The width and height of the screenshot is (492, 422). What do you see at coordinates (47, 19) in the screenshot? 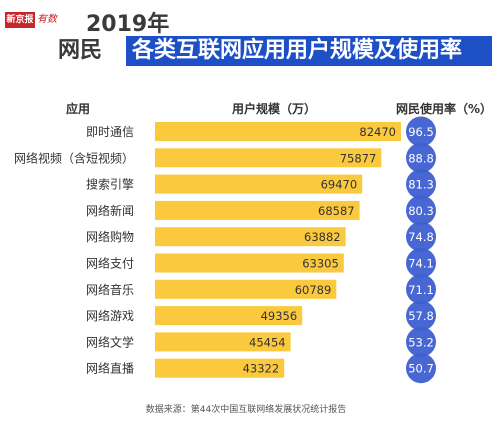
I see `logo-script-mark: 有数` at bounding box center [47, 19].